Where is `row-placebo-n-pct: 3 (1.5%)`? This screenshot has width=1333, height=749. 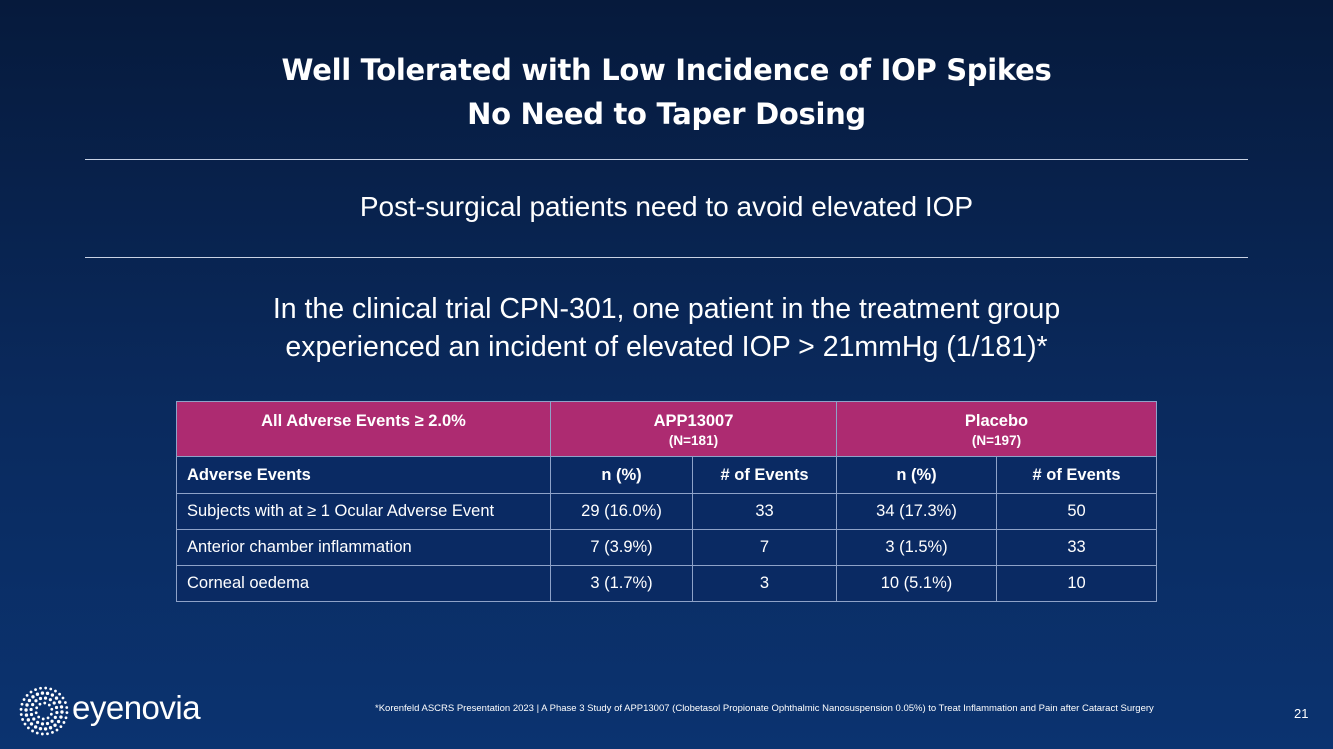
row-placebo-n-pct: 3 (1.5%) is located at coordinates (916, 547).